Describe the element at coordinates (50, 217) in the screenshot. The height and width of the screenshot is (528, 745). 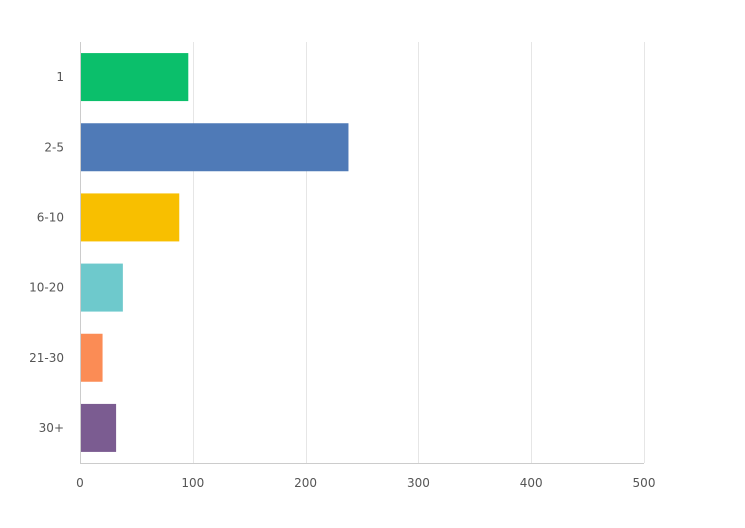
I see `category-label: 6-10` at that location.